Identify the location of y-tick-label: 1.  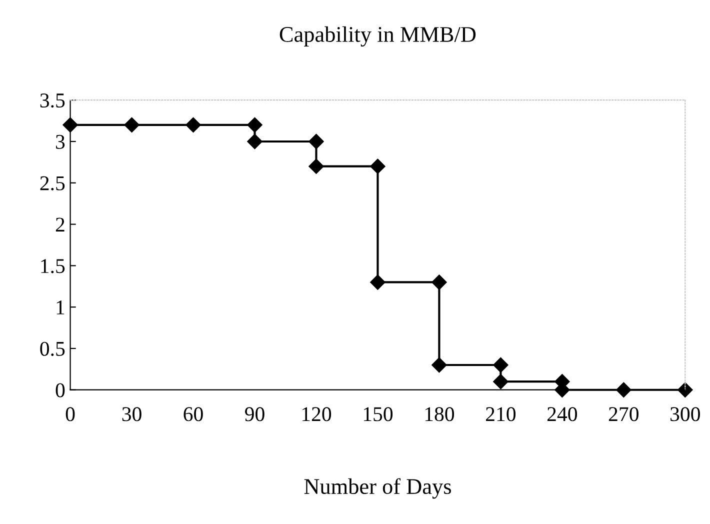
(60, 307).